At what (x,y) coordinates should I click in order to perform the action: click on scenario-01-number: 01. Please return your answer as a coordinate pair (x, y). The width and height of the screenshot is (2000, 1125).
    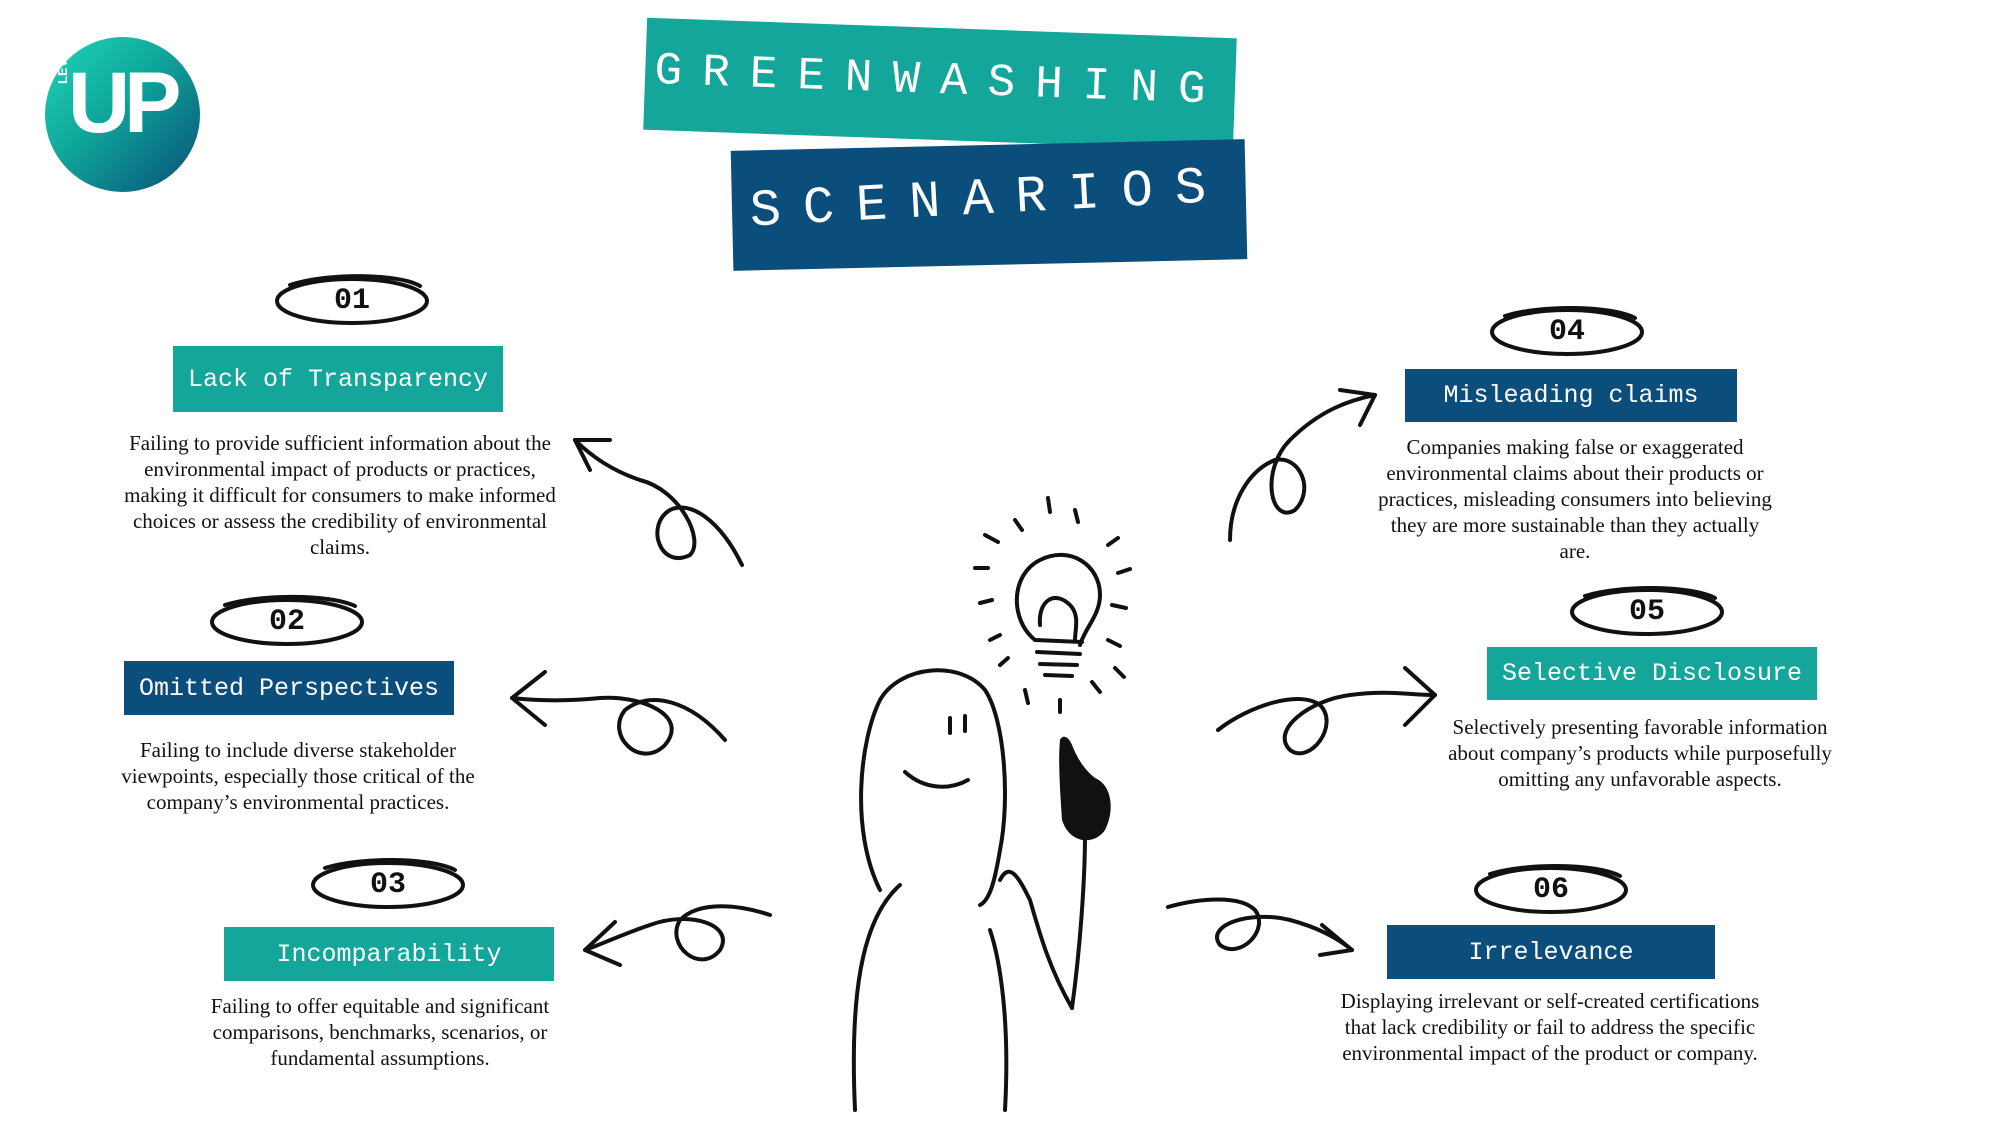
    Looking at the image, I should click on (351, 301).